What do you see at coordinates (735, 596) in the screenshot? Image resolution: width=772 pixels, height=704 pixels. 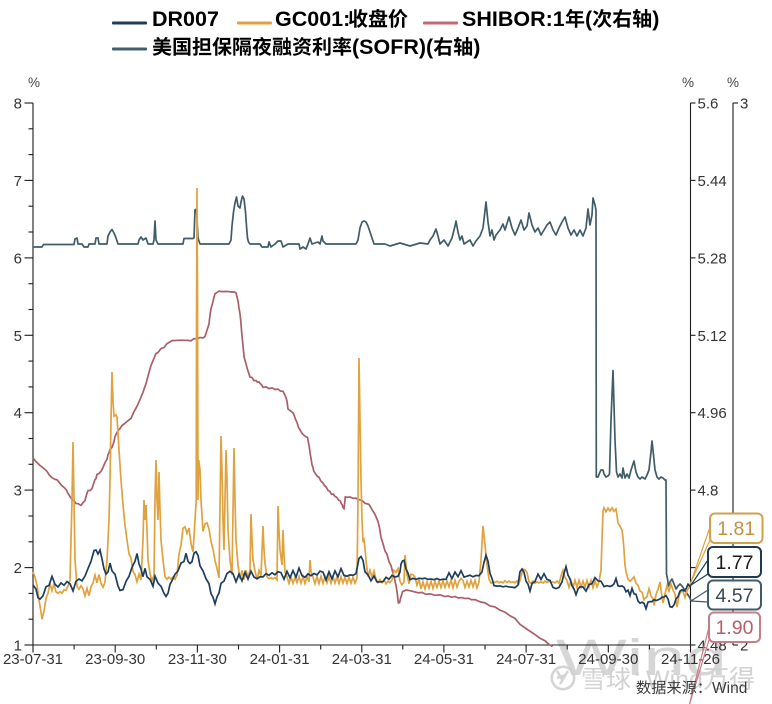 I see `svg-text: 4.57` at bounding box center [735, 596].